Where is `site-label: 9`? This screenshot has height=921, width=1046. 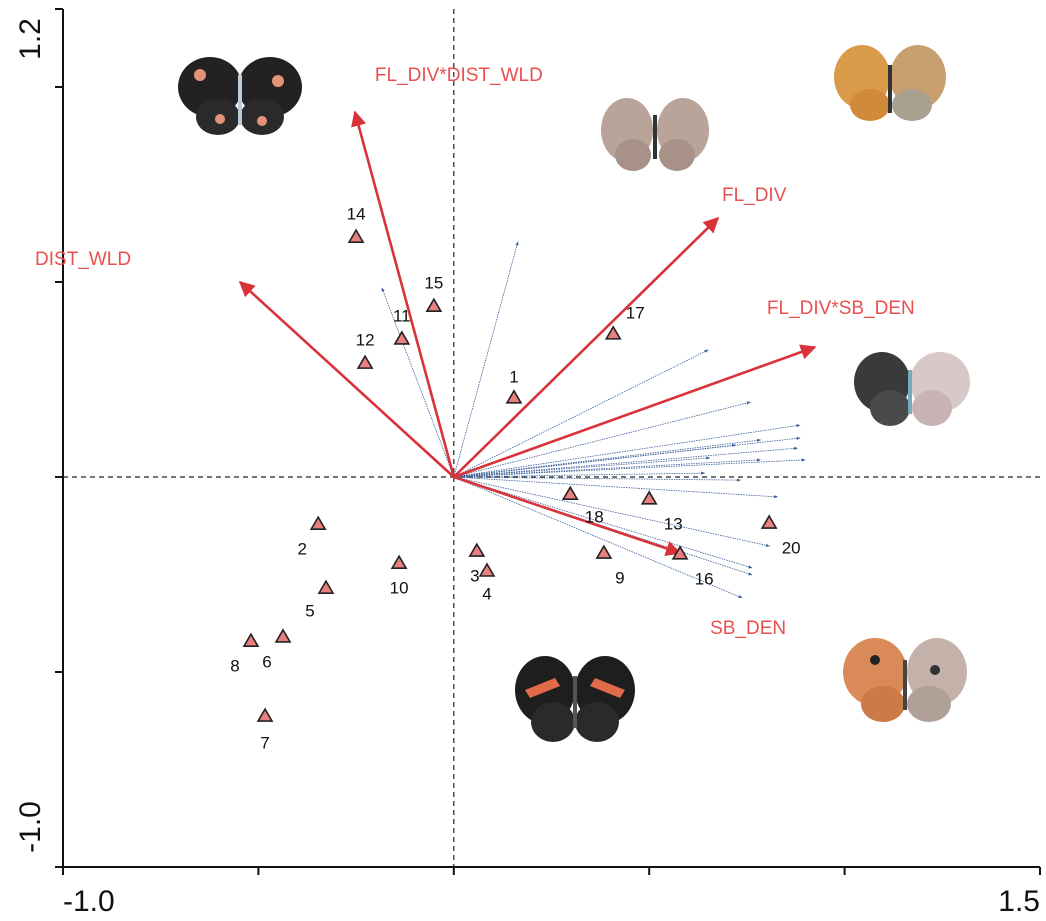 site-label: 9 is located at coordinates (619, 578).